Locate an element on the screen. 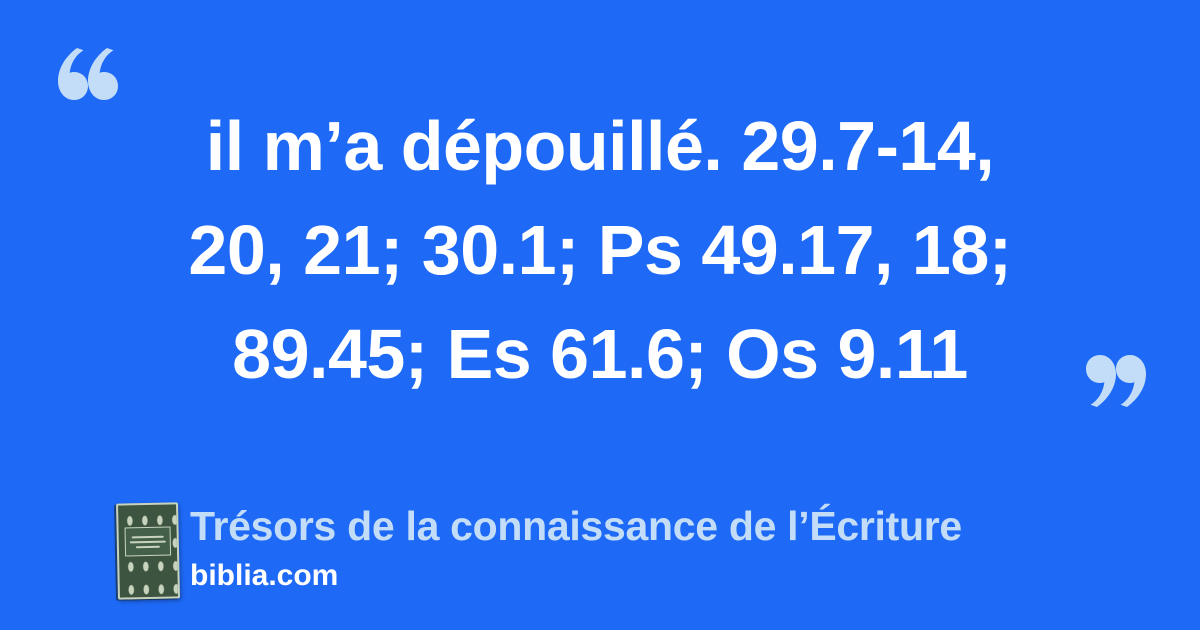  close-quote-icon is located at coordinates (1116, 381).